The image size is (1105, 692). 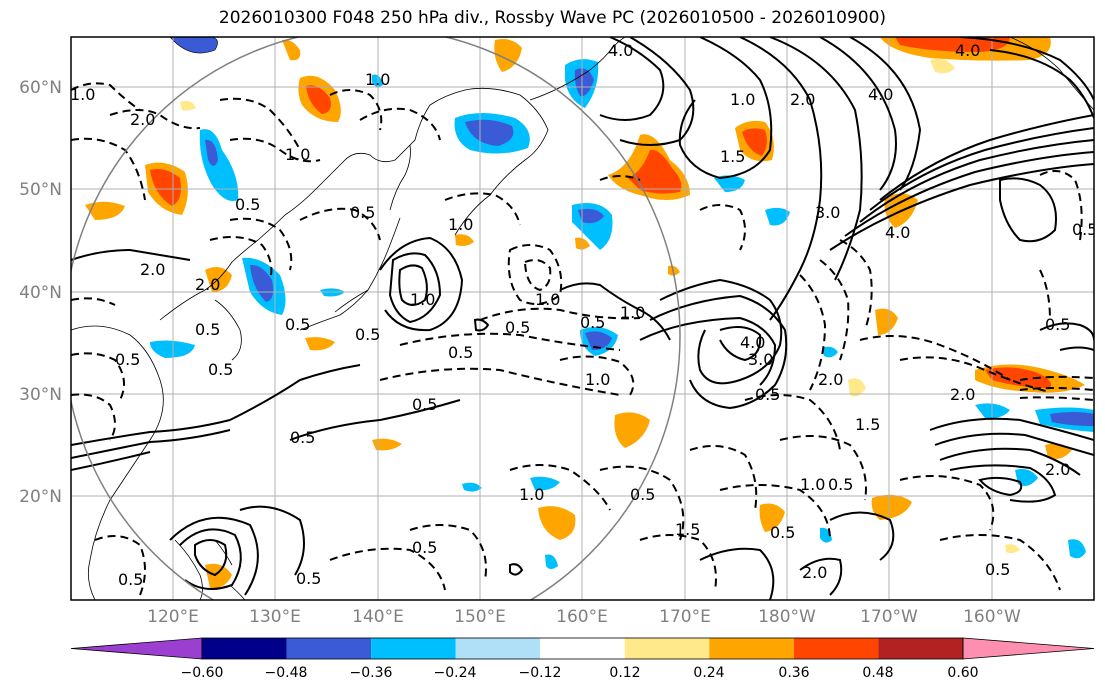 I want to click on lat-label: 20°N, so click(x=40, y=497).